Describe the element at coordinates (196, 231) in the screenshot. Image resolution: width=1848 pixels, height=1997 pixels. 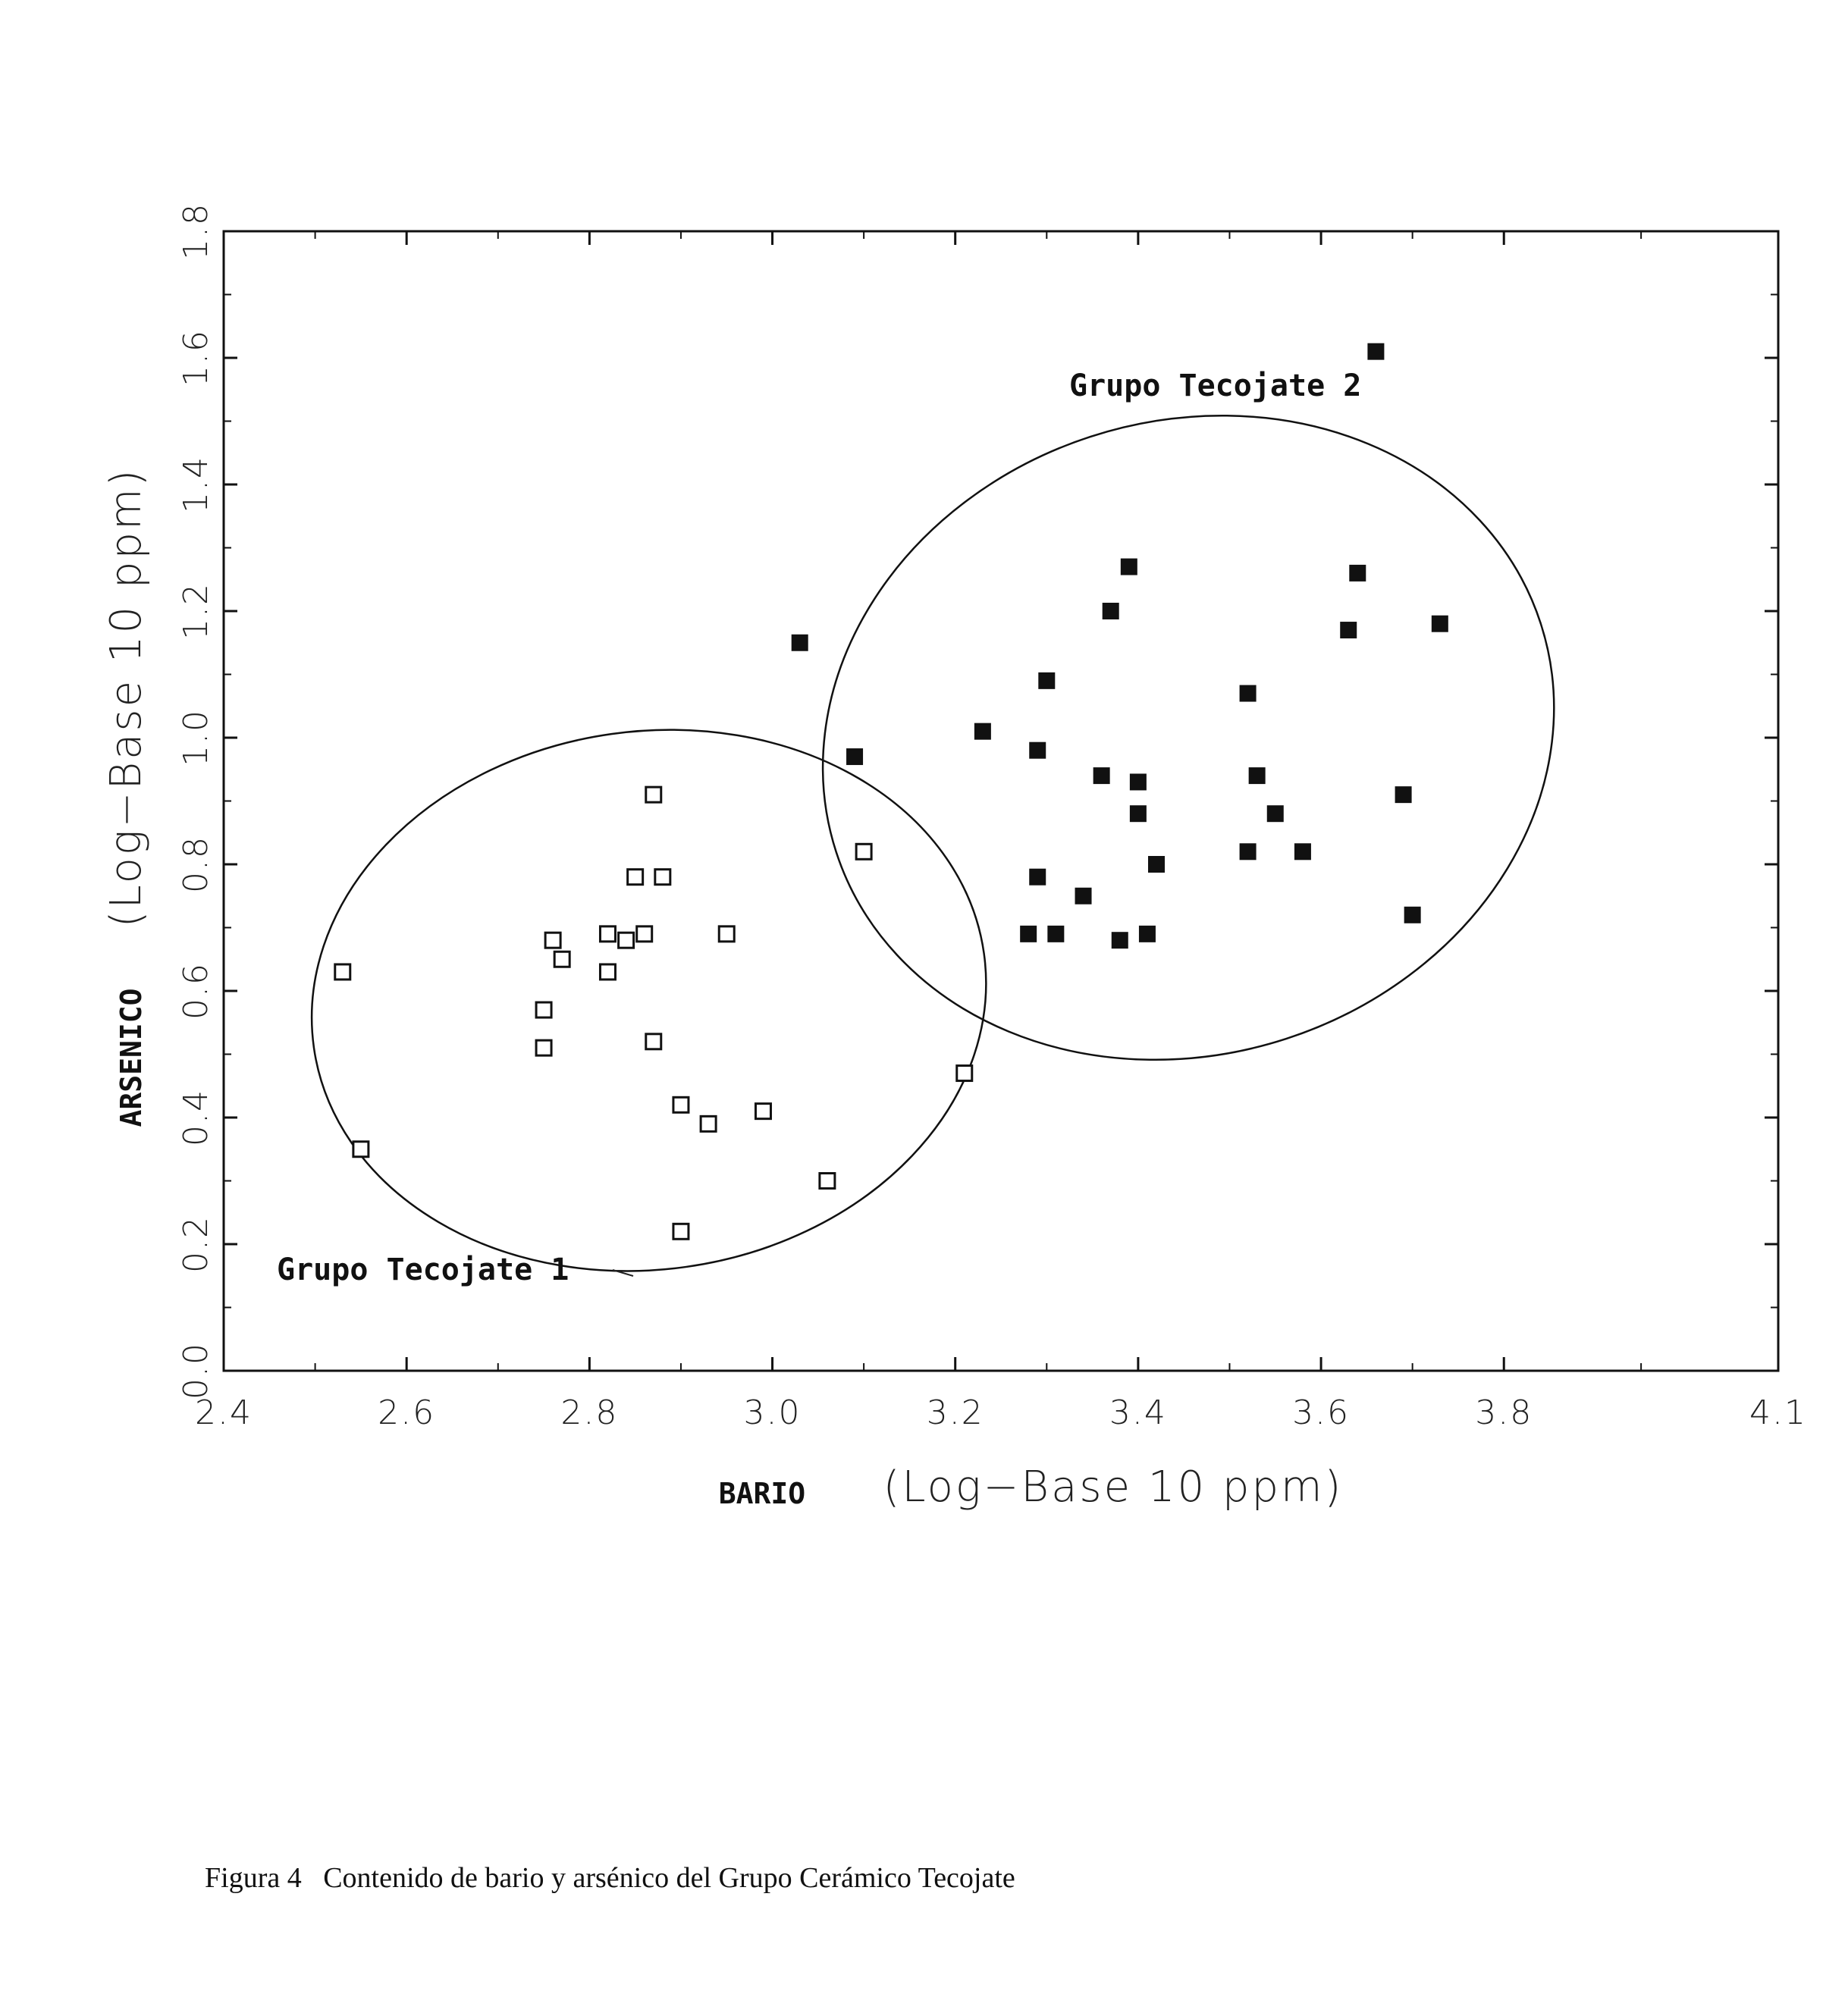
I see `y-tick-label: 1.8` at that location.